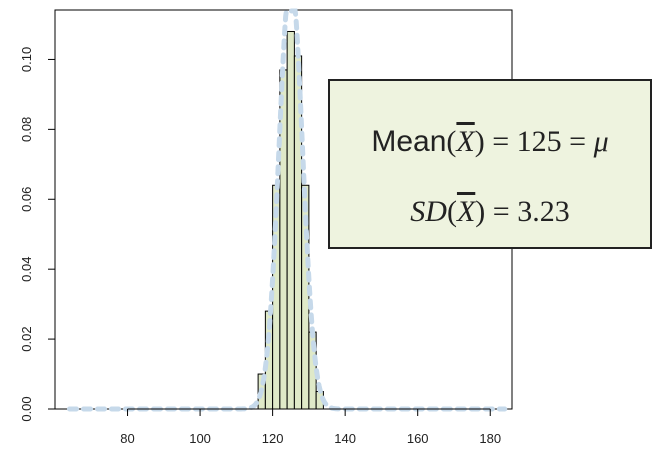 Image resolution: width=666 pixels, height=462 pixels. Describe the element at coordinates (200, 438) in the screenshot. I see `x-tick-label: 100` at that location.